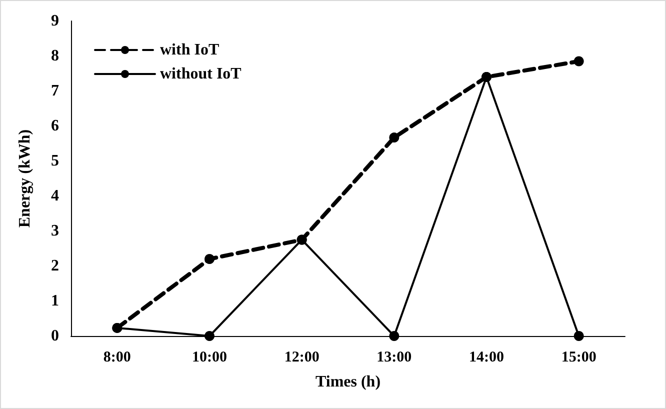 This screenshot has height=409, width=666. What do you see at coordinates (55, 56) in the screenshot?
I see `y-tick-label: 8` at bounding box center [55, 56].